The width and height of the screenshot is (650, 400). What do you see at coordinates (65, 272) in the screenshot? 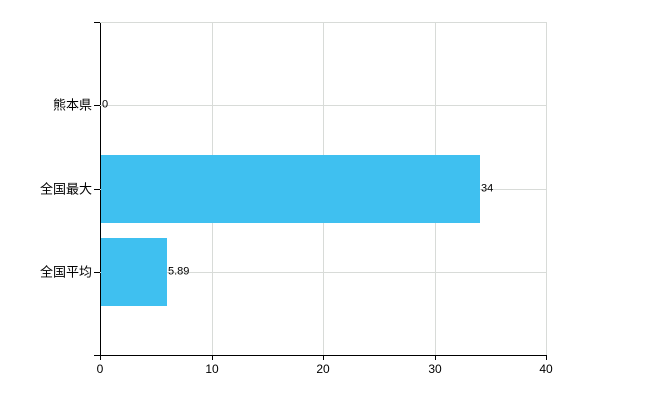
I see `category-label-2: 全国平均` at bounding box center [65, 272].